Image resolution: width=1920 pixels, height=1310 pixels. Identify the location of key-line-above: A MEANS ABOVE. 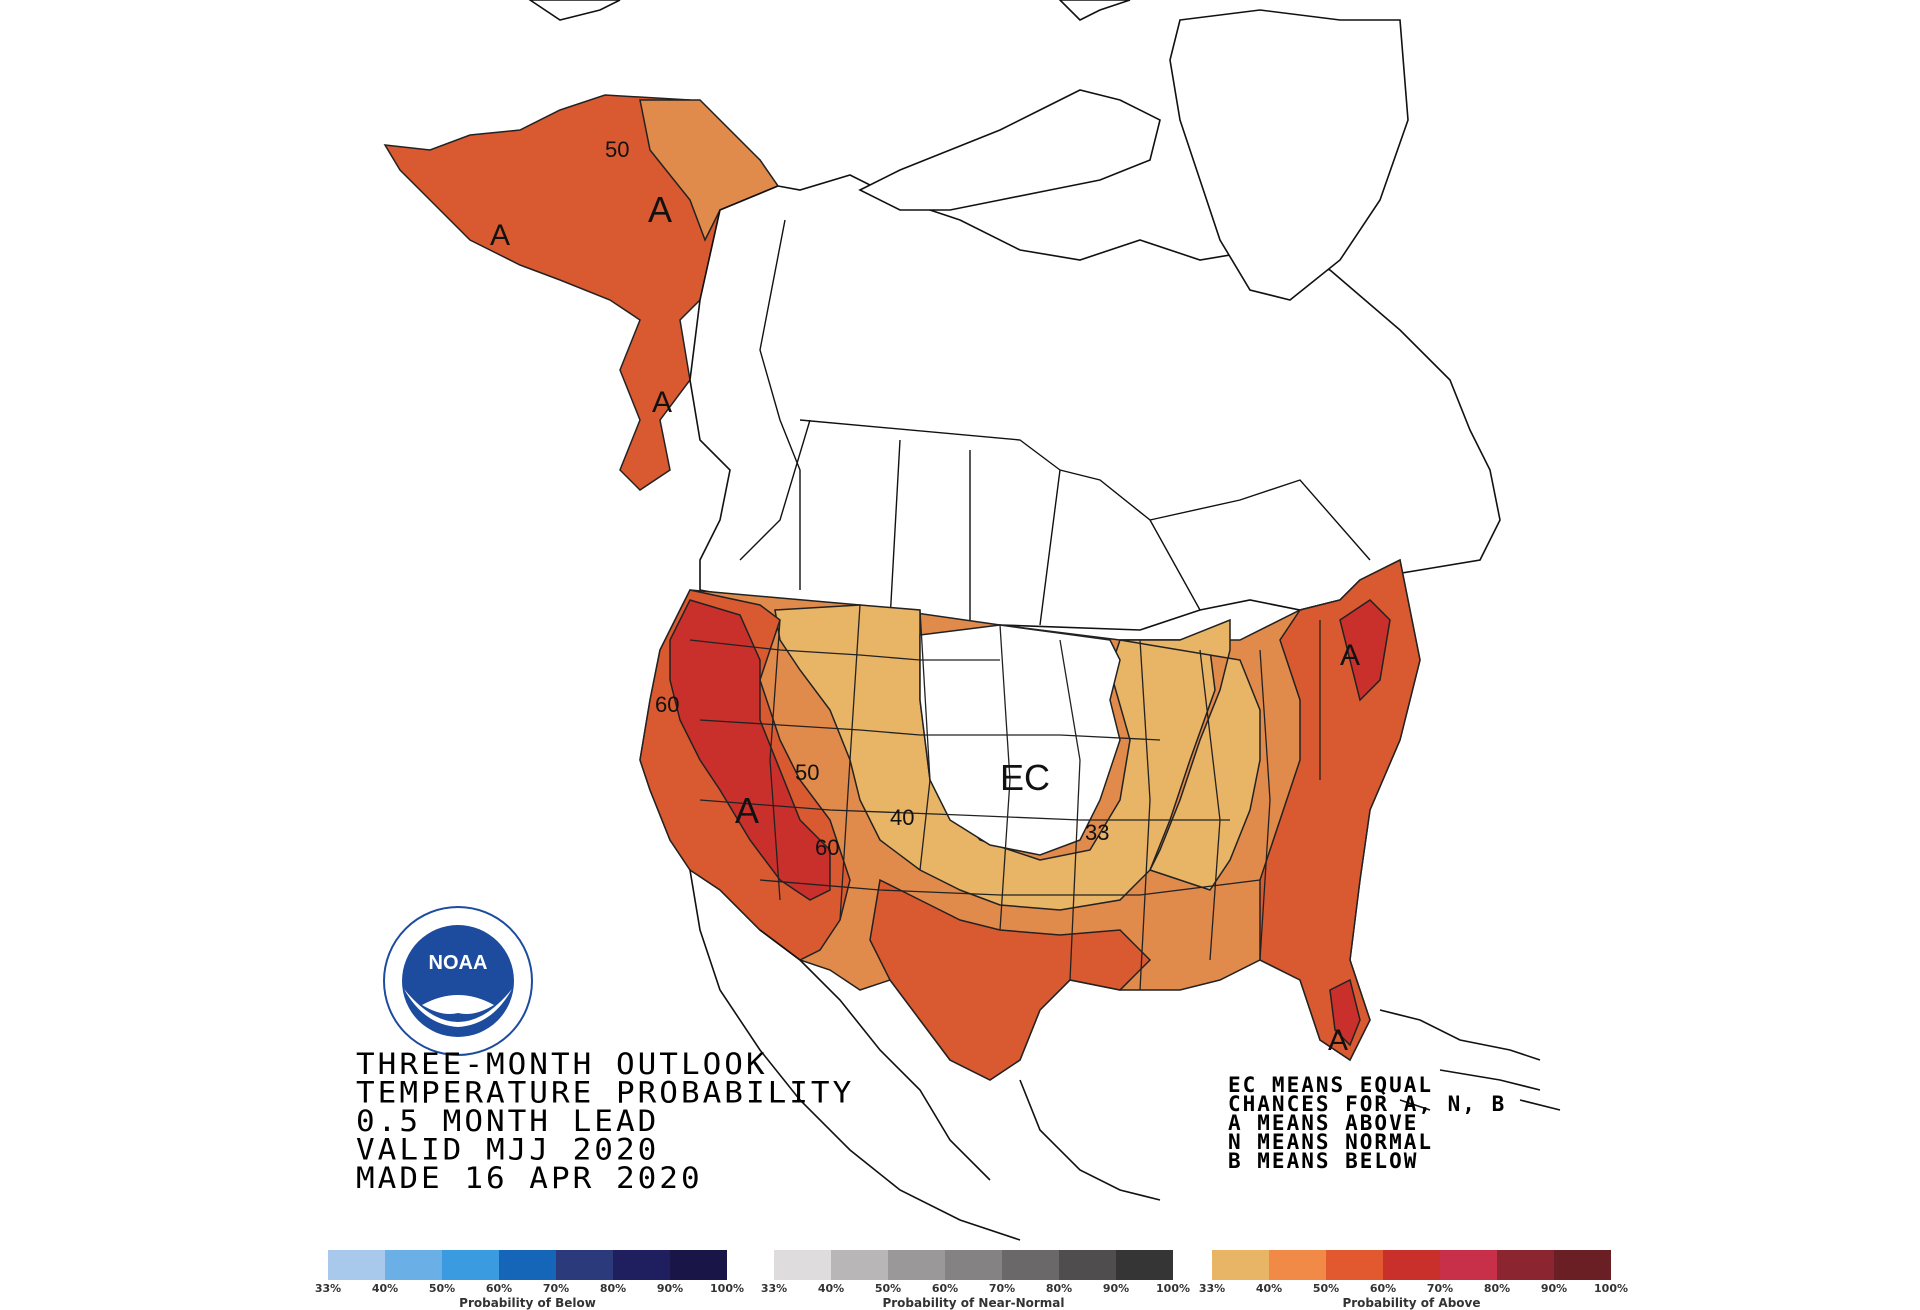
(1323, 1123).